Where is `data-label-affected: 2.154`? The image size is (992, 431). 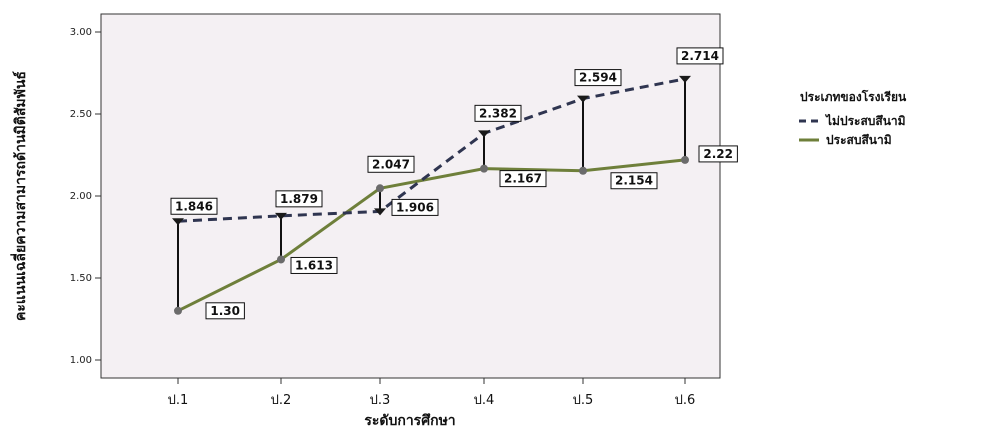
data-label-affected: 2.154 is located at coordinates (634, 181).